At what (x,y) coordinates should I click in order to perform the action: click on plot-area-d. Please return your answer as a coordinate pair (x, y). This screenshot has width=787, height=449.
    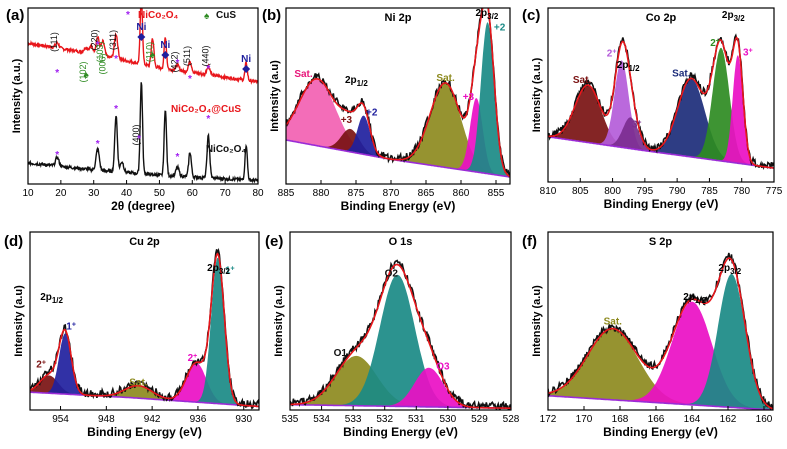
    Looking at the image, I should click on (144, 328).